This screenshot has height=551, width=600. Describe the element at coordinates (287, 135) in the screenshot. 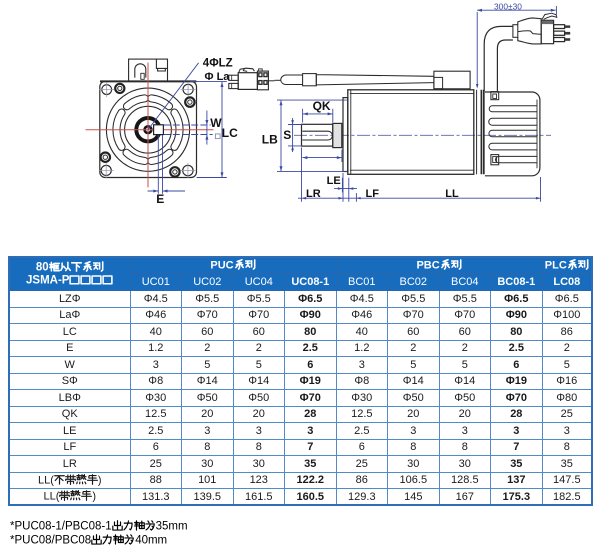

I see `svg-text: S` at that location.